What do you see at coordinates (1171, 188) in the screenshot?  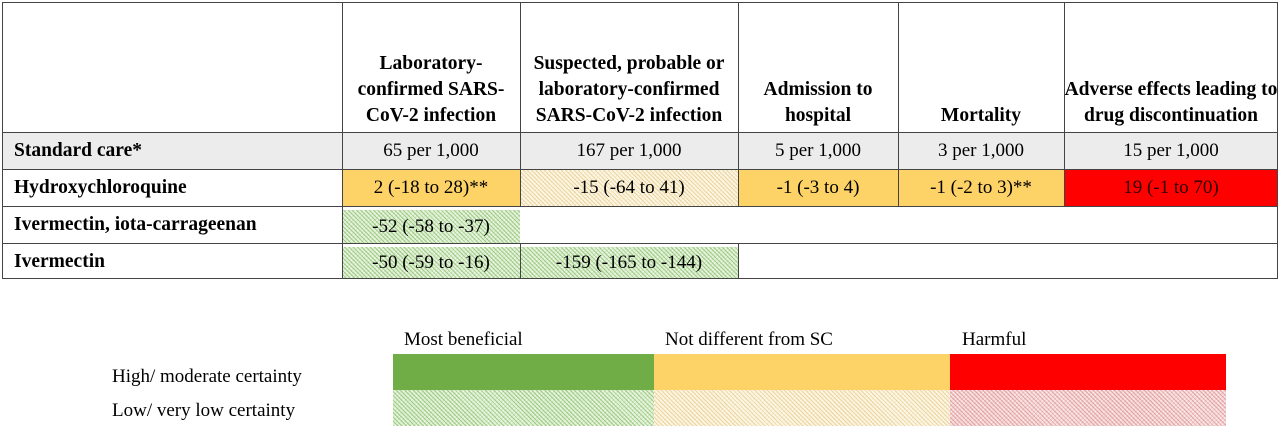 I see `hcq-adverse: 19 (-1 to 70)` at bounding box center [1171, 188].